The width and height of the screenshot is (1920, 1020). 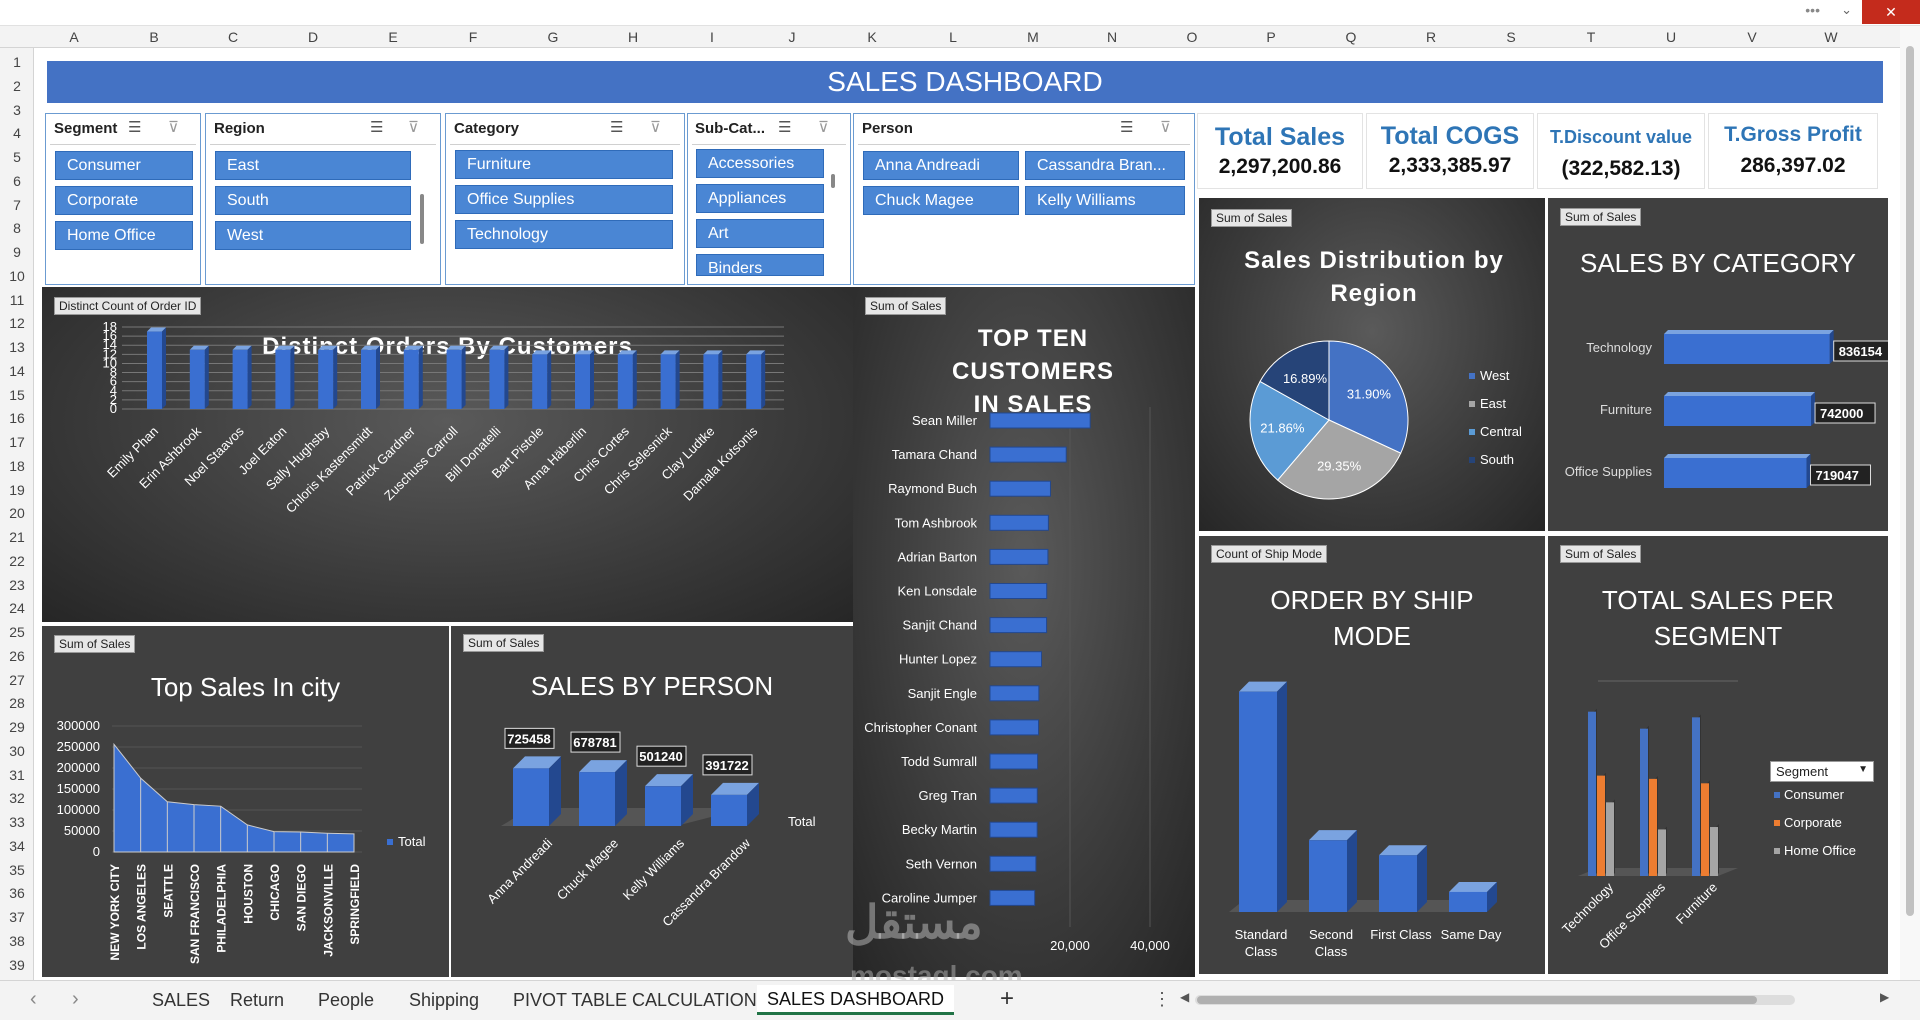 What do you see at coordinates (564, 234) in the screenshot?
I see `slicer-item-technology: Technology` at bounding box center [564, 234].